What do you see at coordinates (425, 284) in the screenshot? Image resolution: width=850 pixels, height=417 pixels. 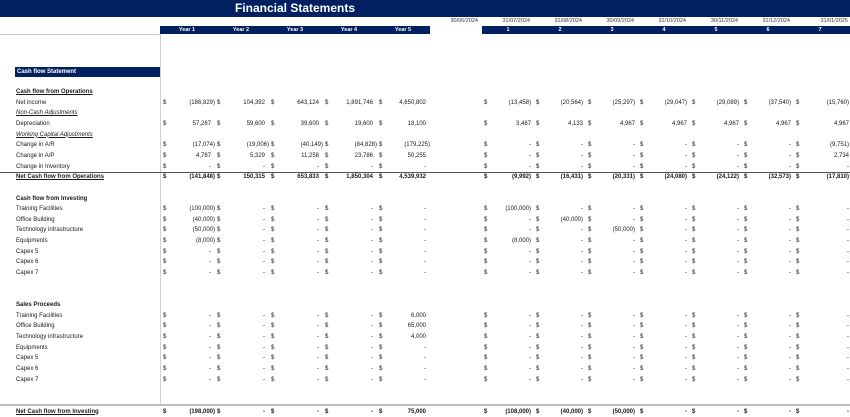 I see `blank-row` at bounding box center [425, 284].